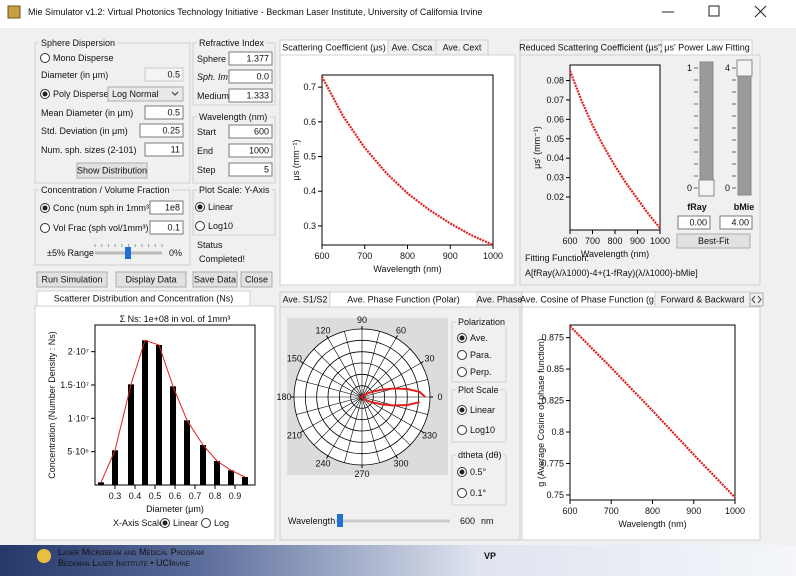 The width and height of the screenshot is (796, 576). What do you see at coordinates (555, 369) in the screenshot?
I see `y-tick-label: 0.85` at bounding box center [555, 369].